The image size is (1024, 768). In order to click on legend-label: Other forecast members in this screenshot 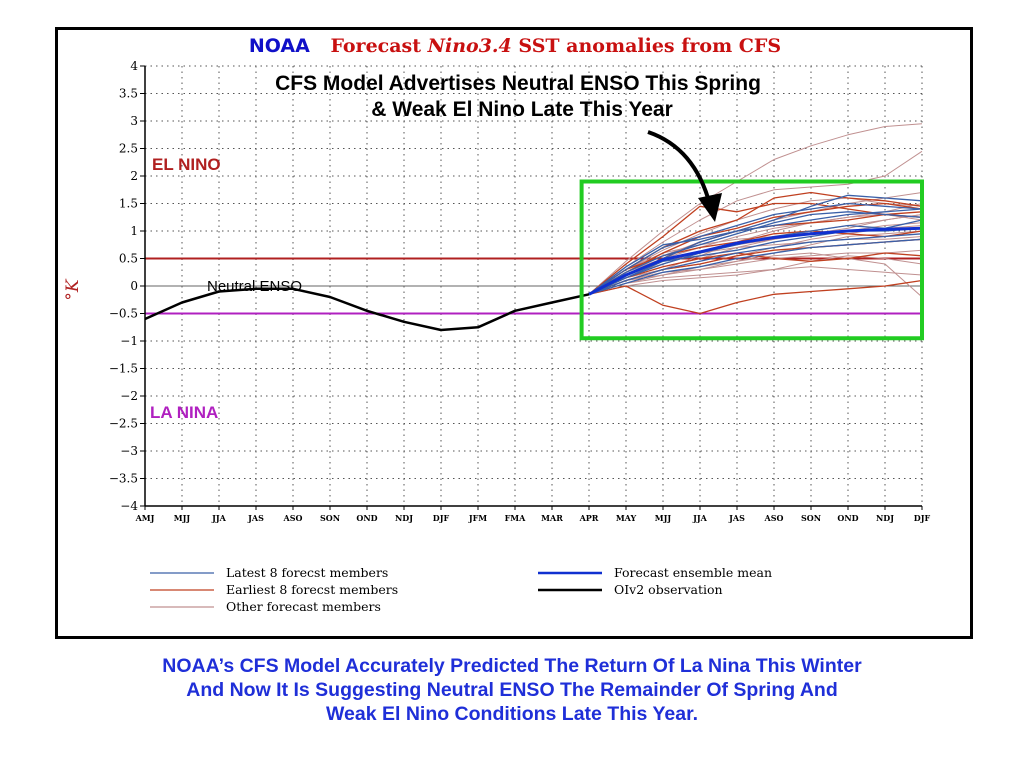, I will do `click(303, 606)`.